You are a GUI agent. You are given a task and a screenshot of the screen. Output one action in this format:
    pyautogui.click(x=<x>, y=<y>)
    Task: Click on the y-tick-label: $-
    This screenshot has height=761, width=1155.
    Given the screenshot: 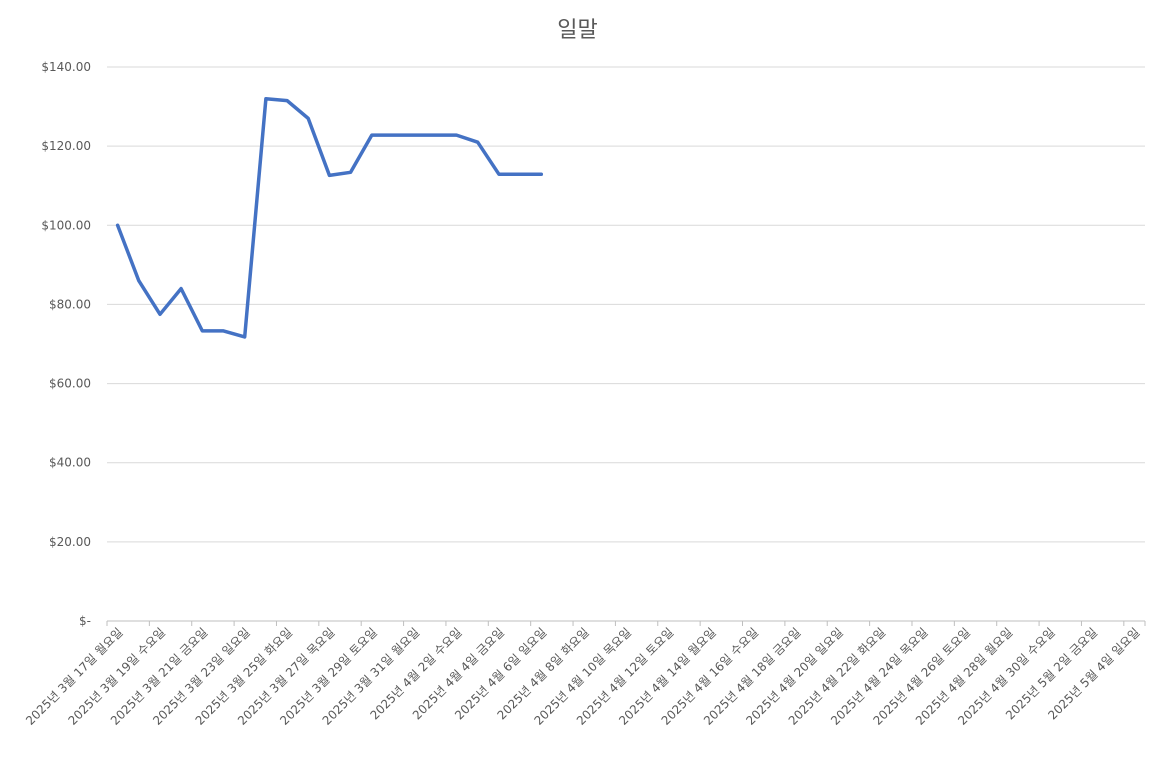 What is the action you would take?
    pyautogui.click(x=85, y=621)
    